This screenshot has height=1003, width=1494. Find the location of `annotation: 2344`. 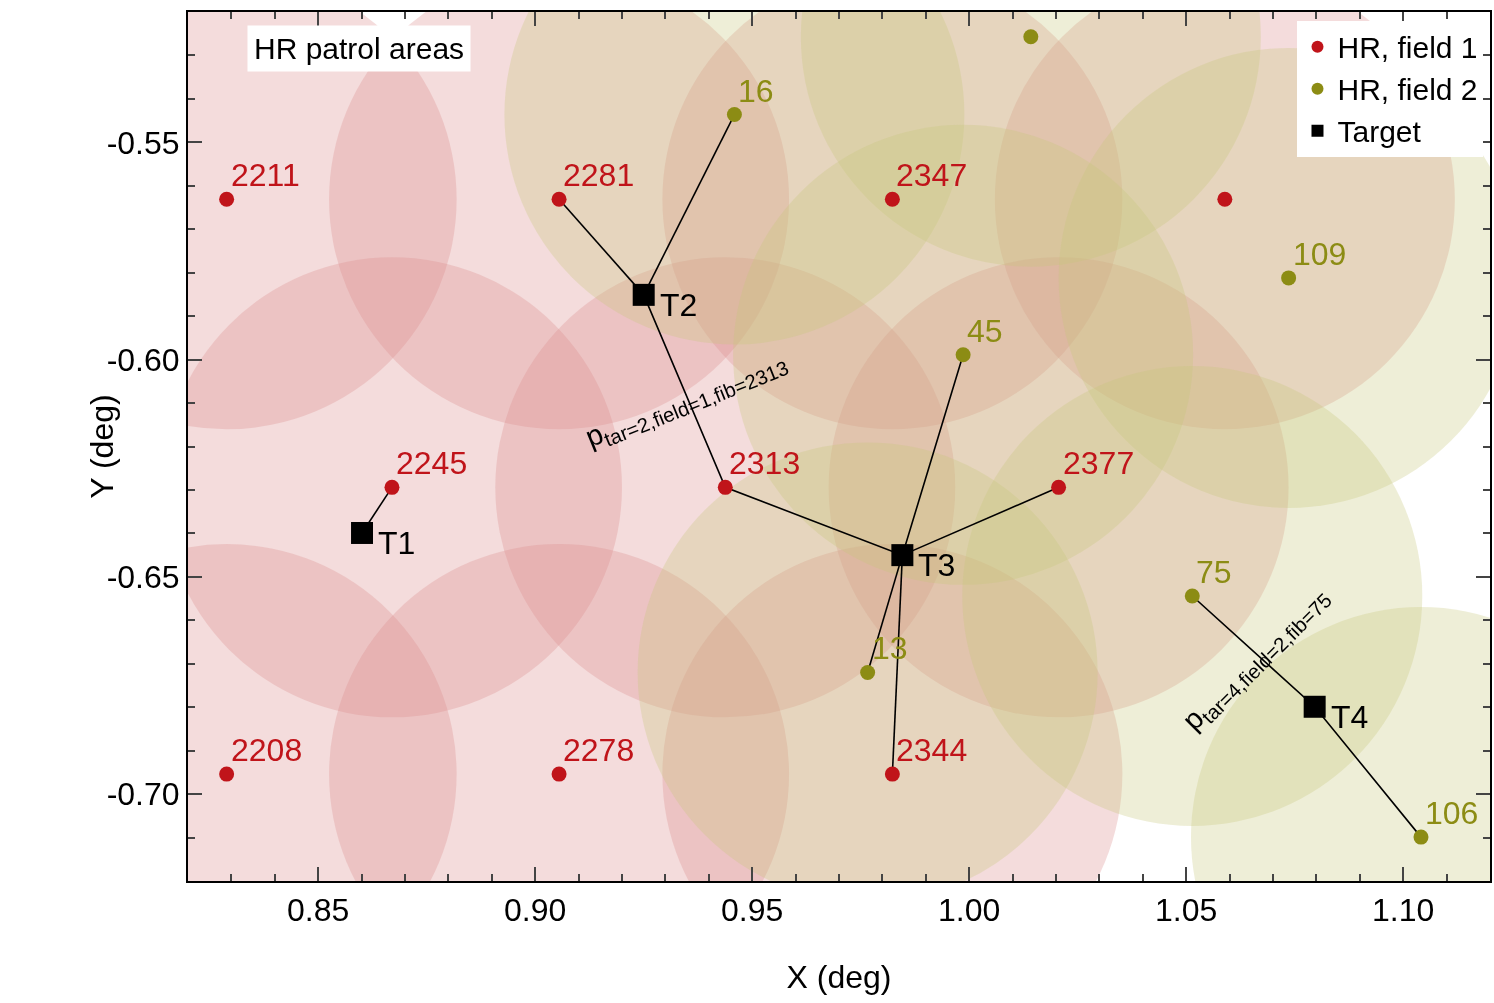

annotation: 2344 is located at coordinates (932, 750).